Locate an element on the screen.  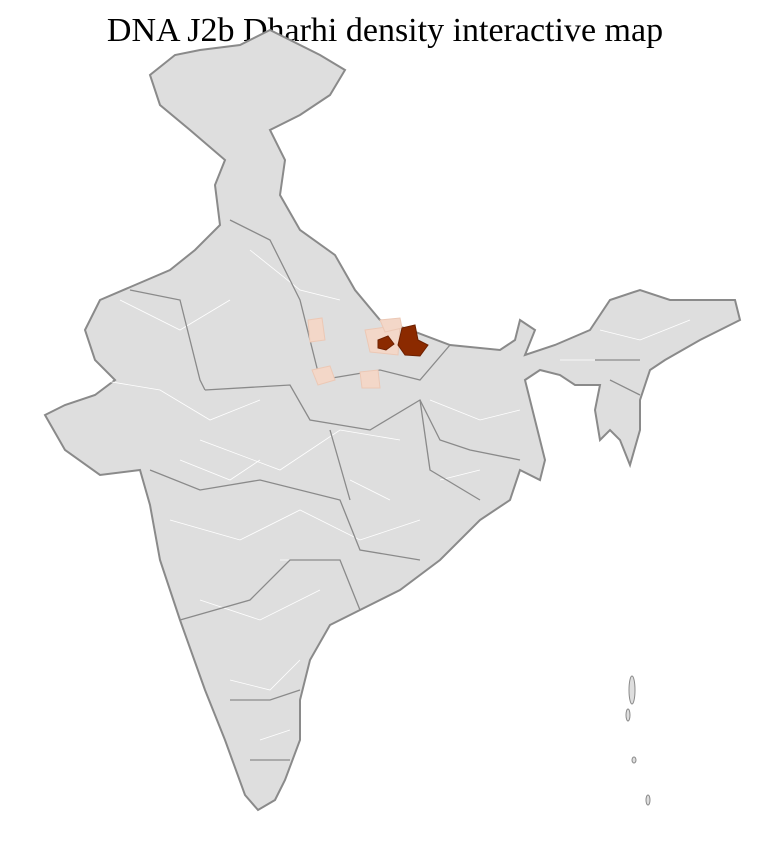
andaman-nicobar-islands is located at coordinates (638, 740).